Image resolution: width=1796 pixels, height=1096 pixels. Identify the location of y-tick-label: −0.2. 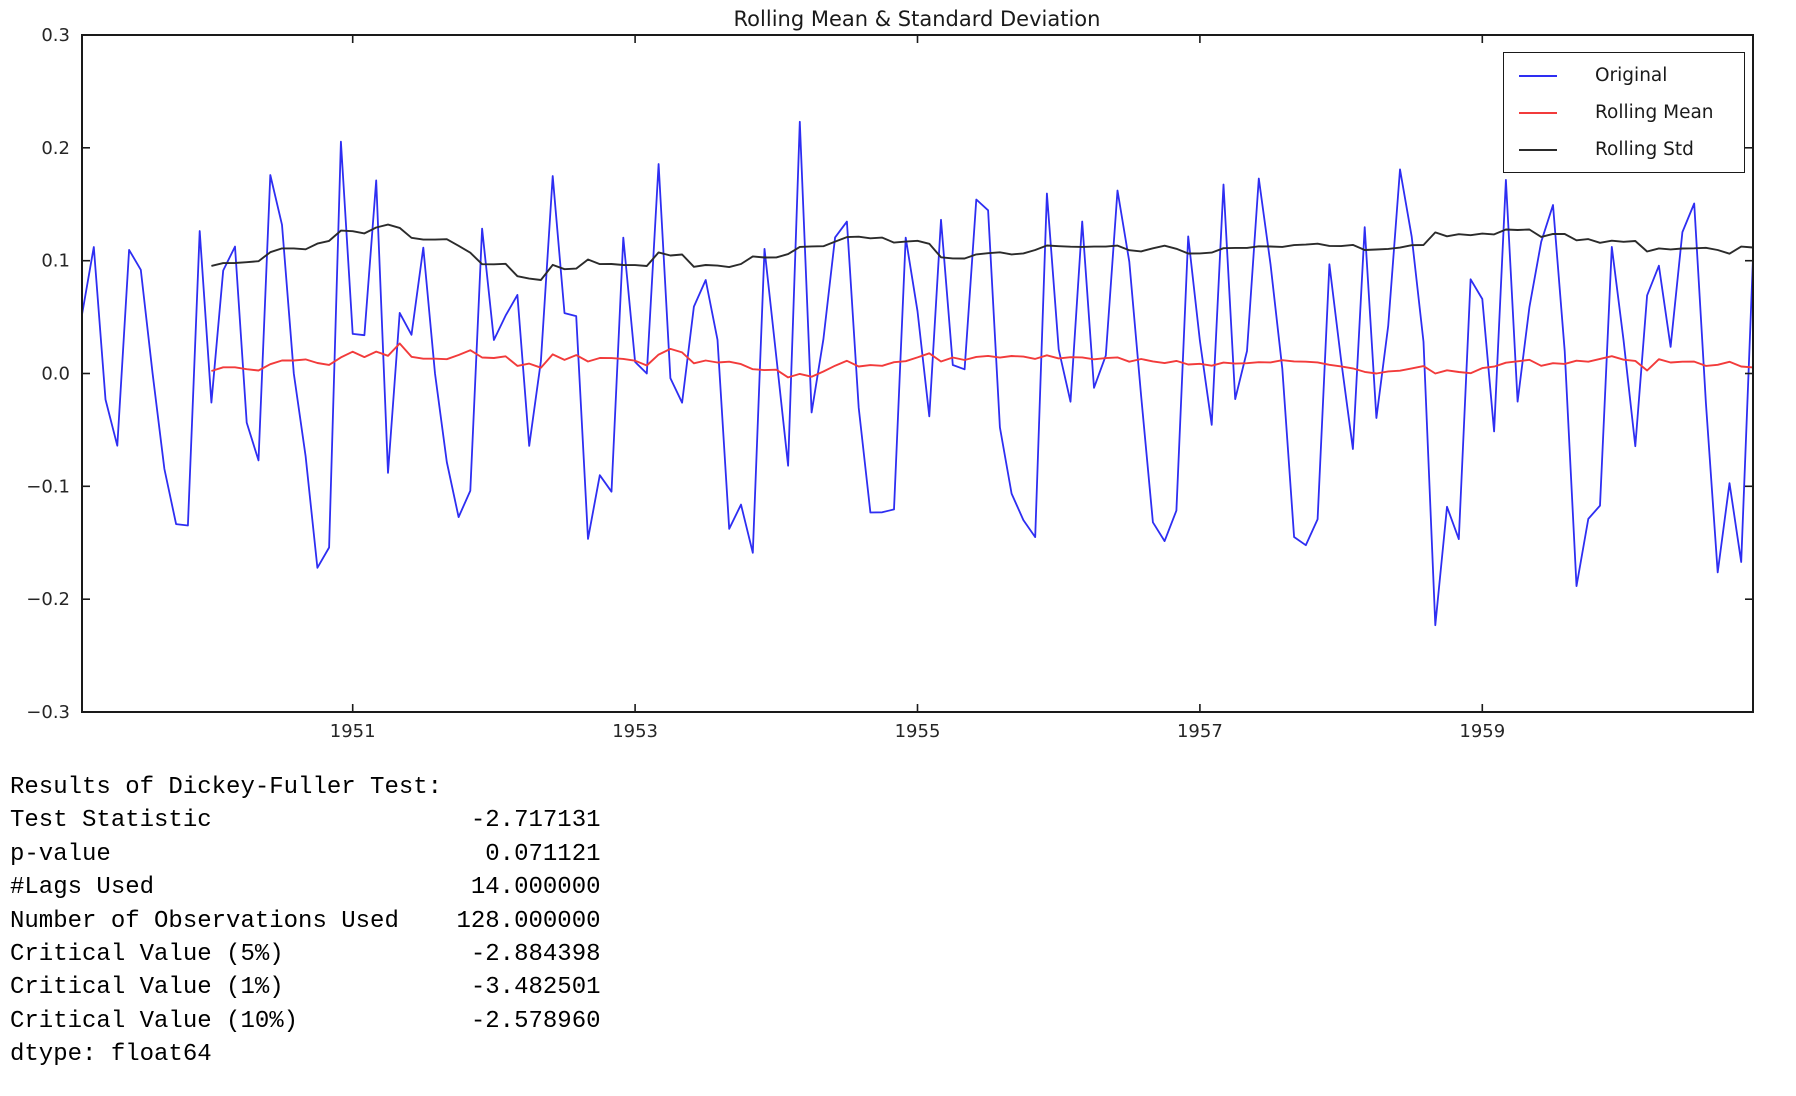
(48, 599).